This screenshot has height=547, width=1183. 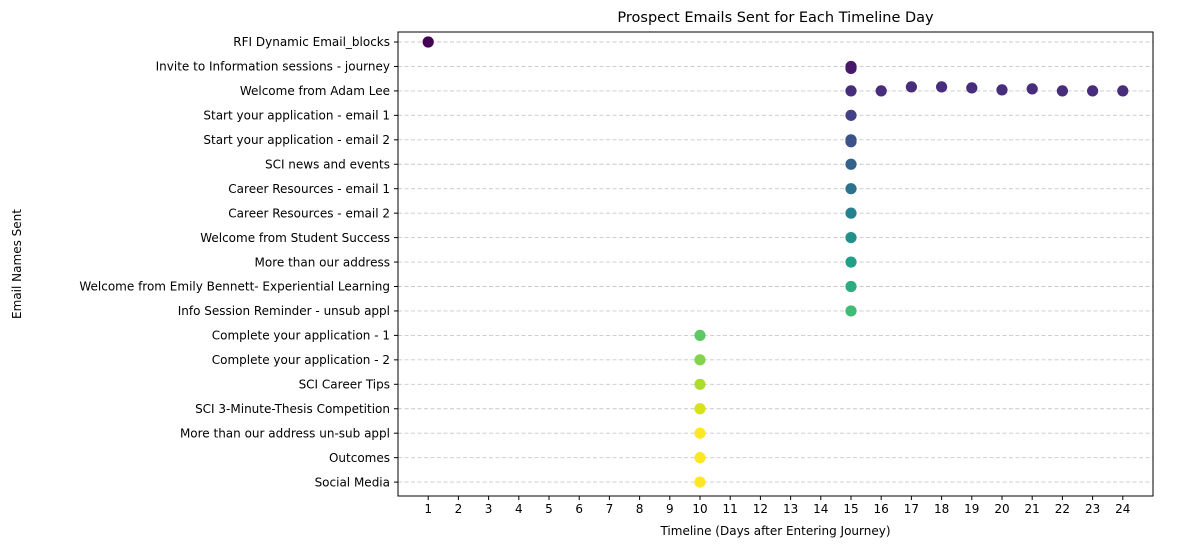 I want to click on x-tick-label: 8, so click(x=640, y=509).